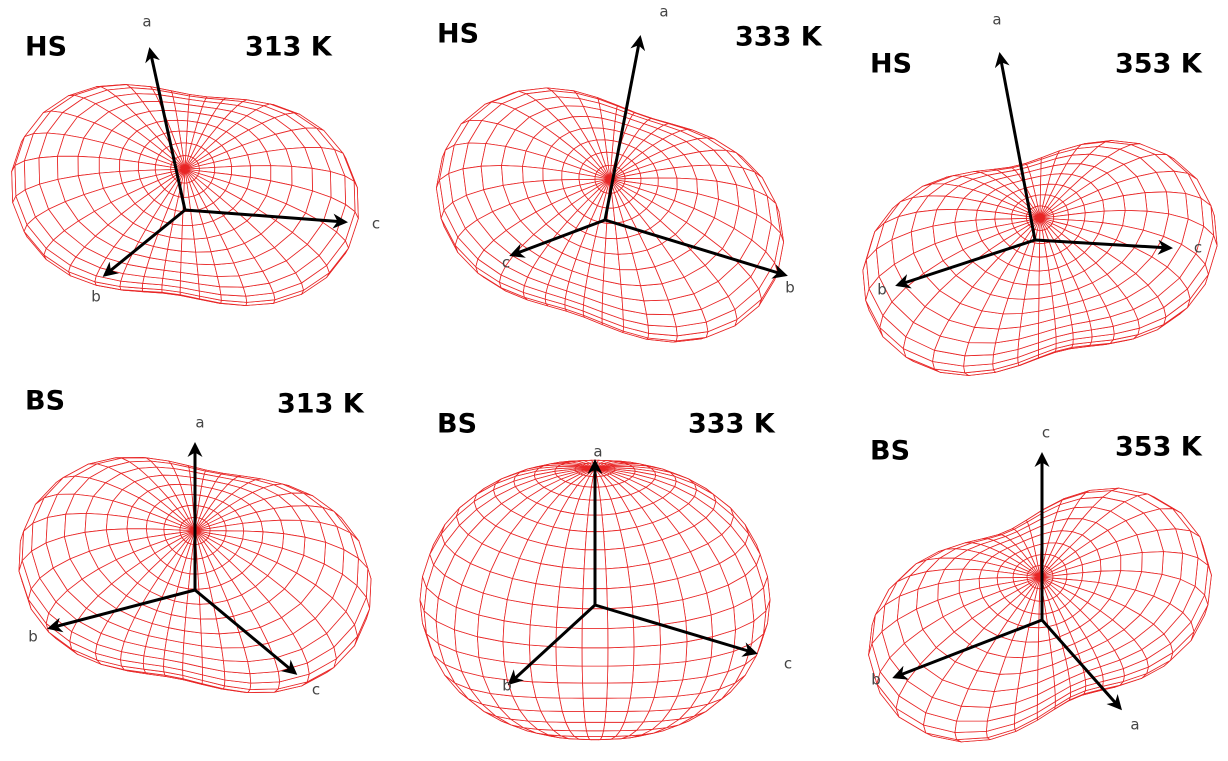  What do you see at coordinates (195, 159) in the screenshot?
I see `panel: a c b HS 313 K` at bounding box center [195, 159].